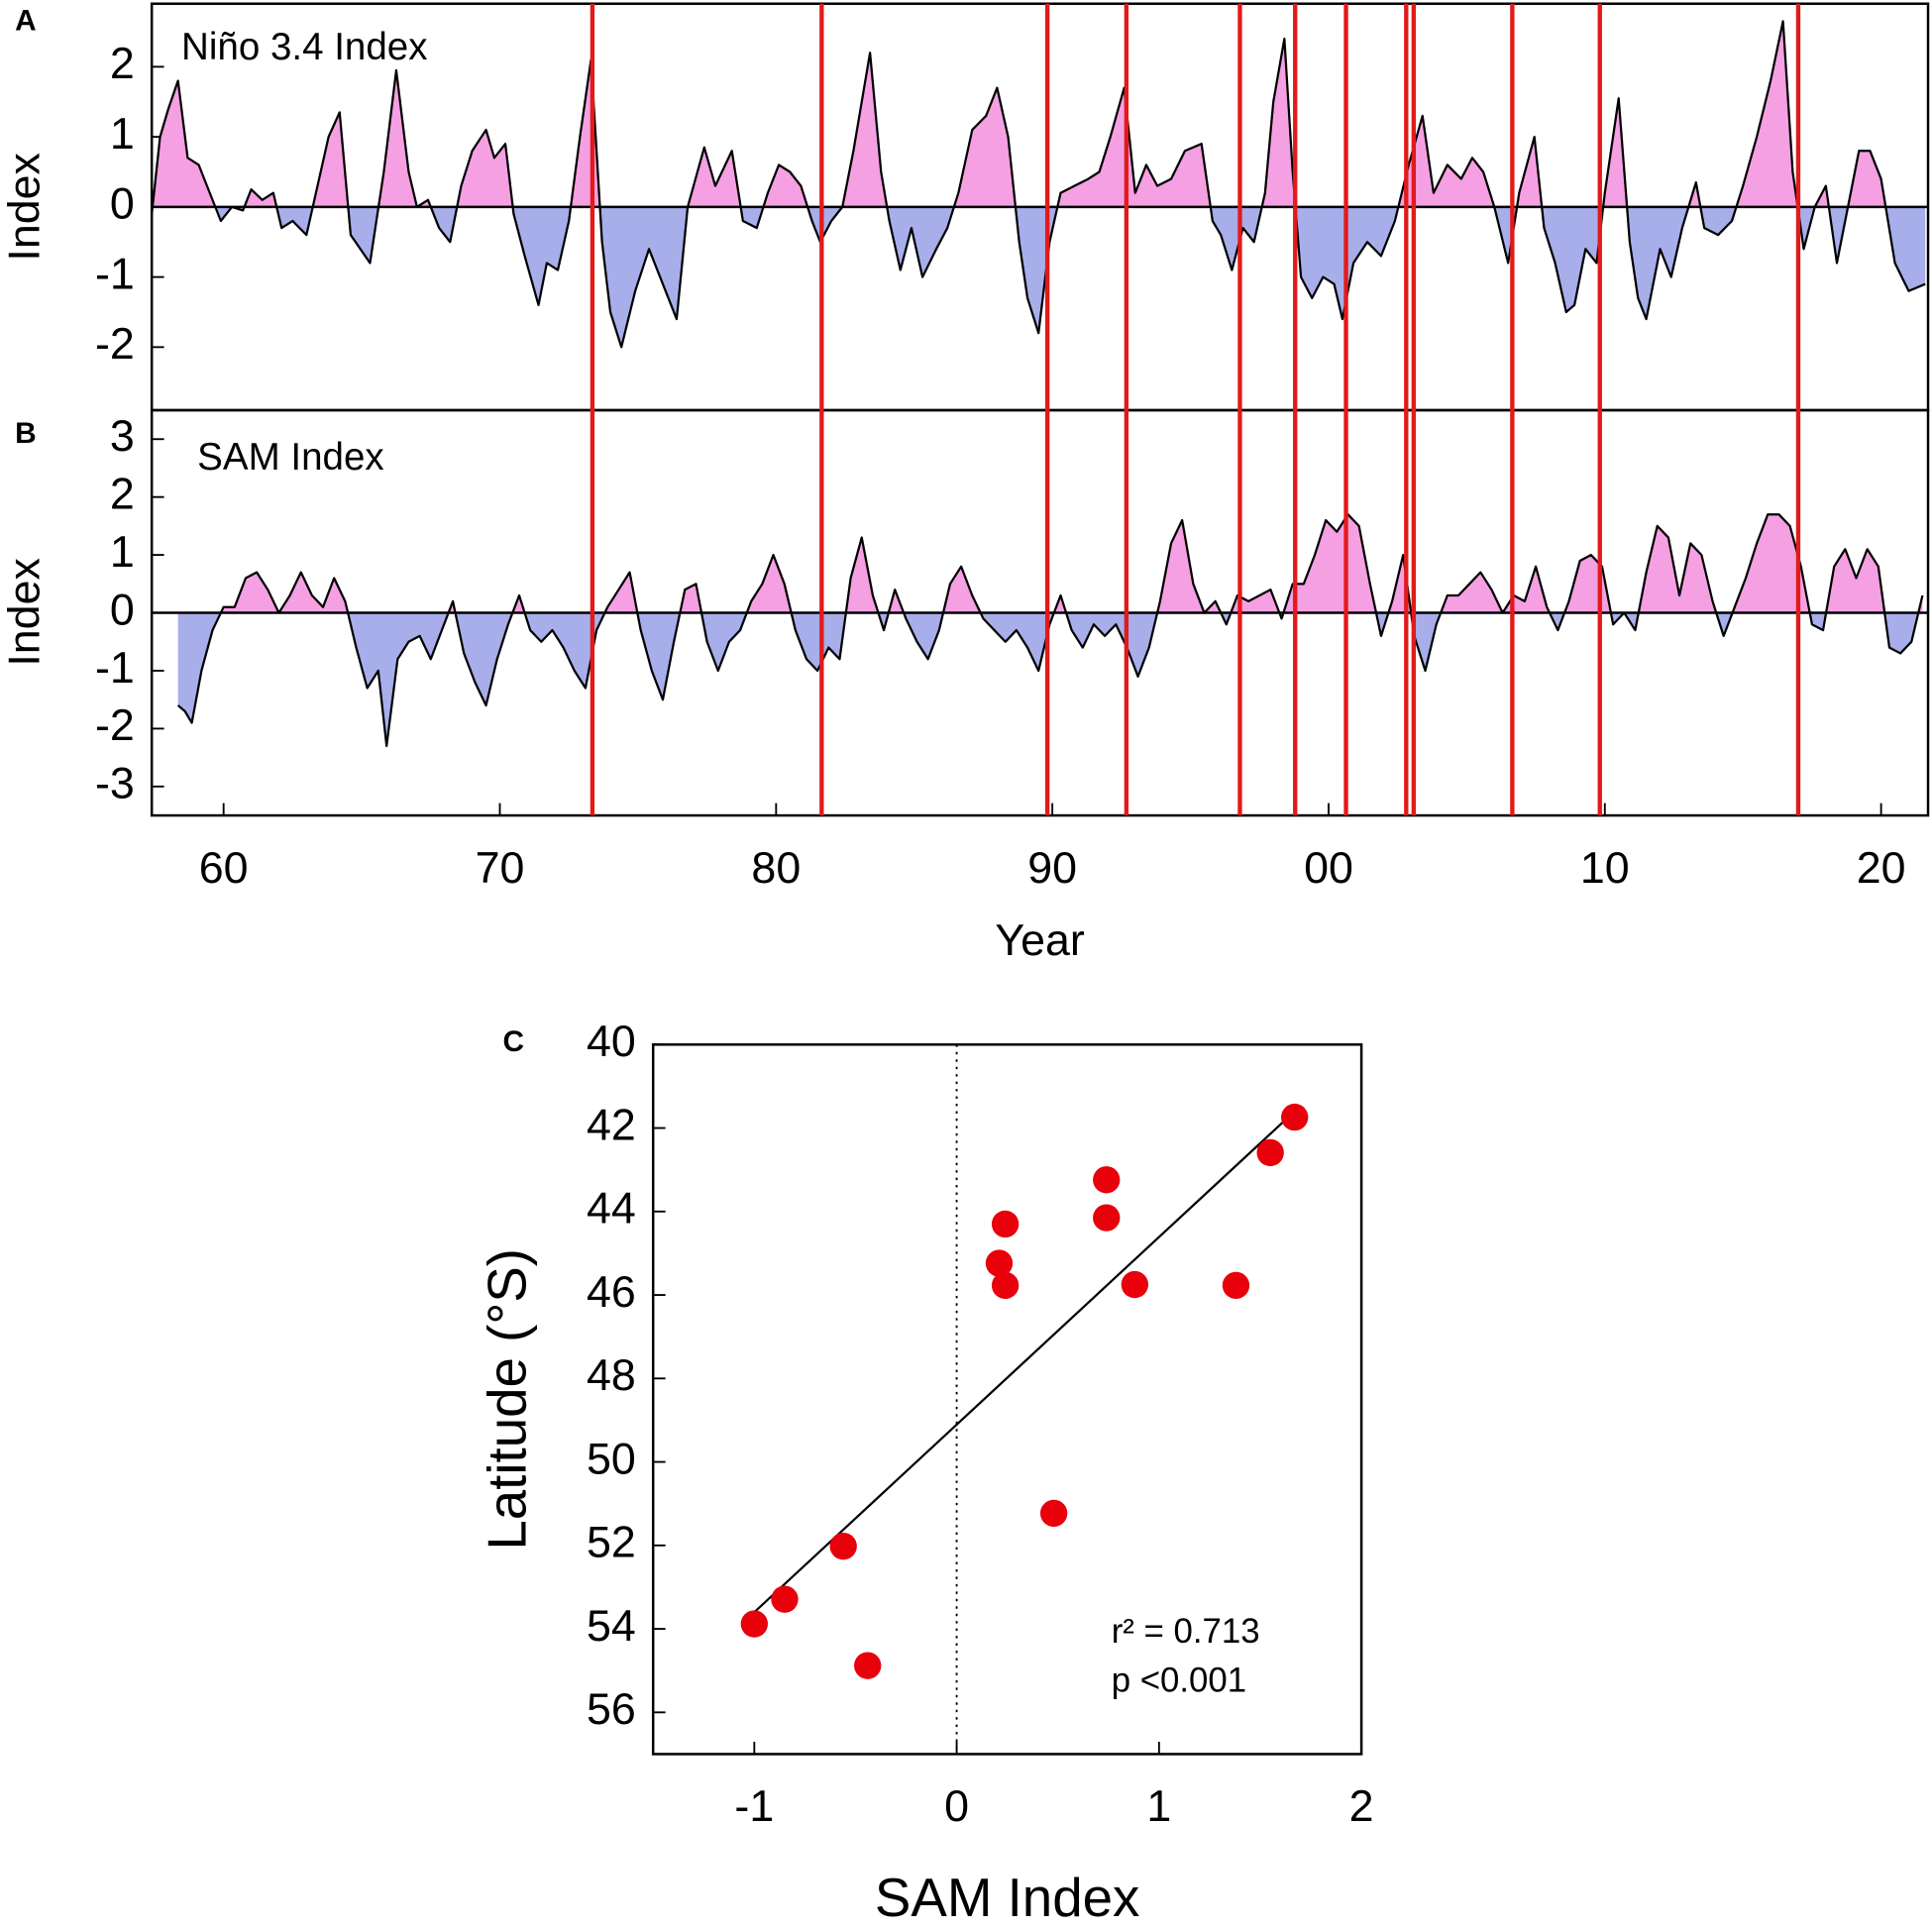  I want to click on y-tick-label: 40, so click(611, 1041).